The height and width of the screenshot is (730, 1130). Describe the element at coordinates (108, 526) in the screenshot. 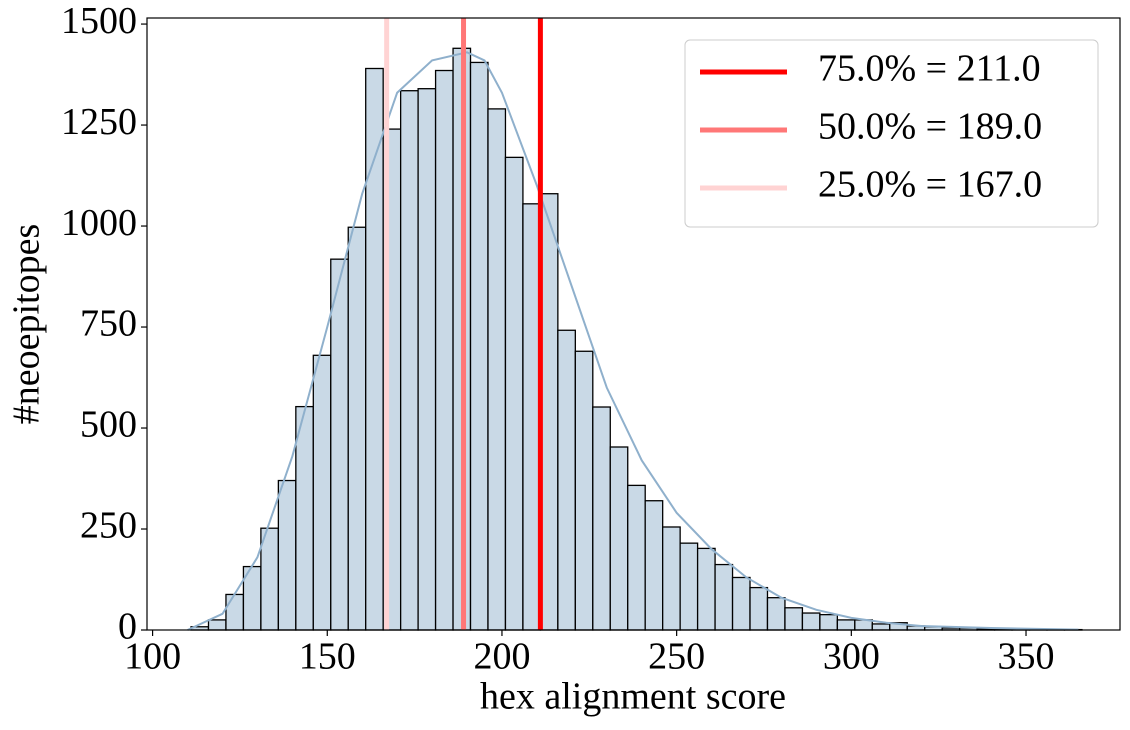

I see `y-tick-label: 250` at that location.